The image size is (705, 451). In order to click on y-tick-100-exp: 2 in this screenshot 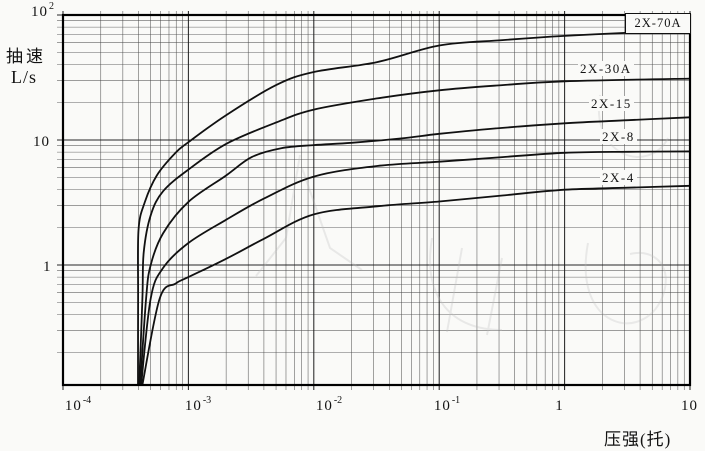, I will do `click(51, 6)`.